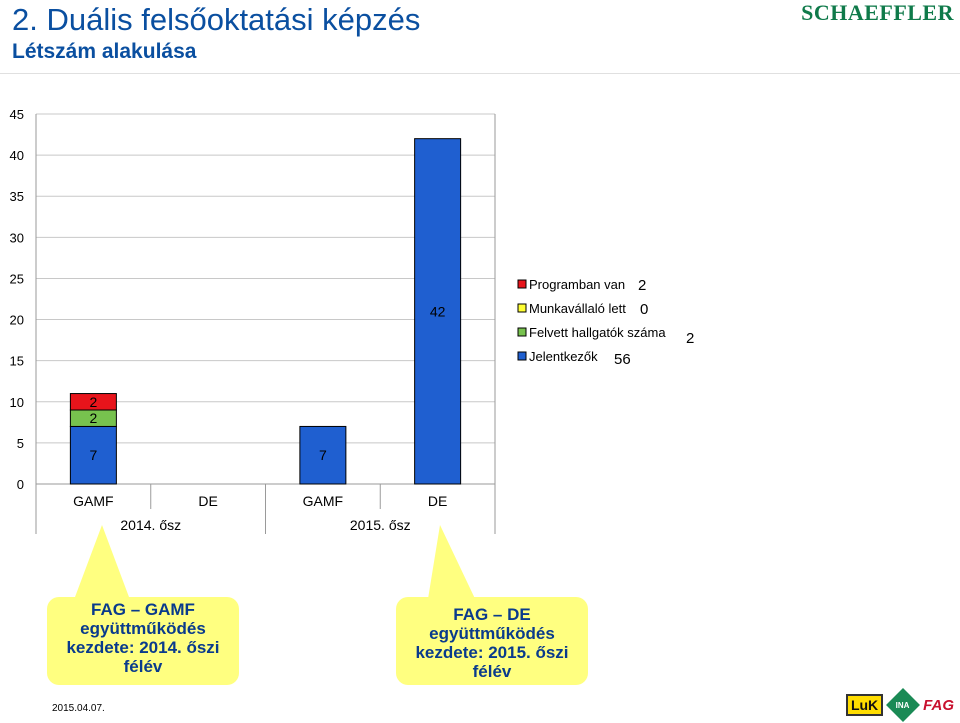 Image resolution: width=960 pixels, height=723 pixels. What do you see at coordinates (563, 356) in the screenshot?
I see `legend-label: Jelentkezők` at bounding box center [563, 356].